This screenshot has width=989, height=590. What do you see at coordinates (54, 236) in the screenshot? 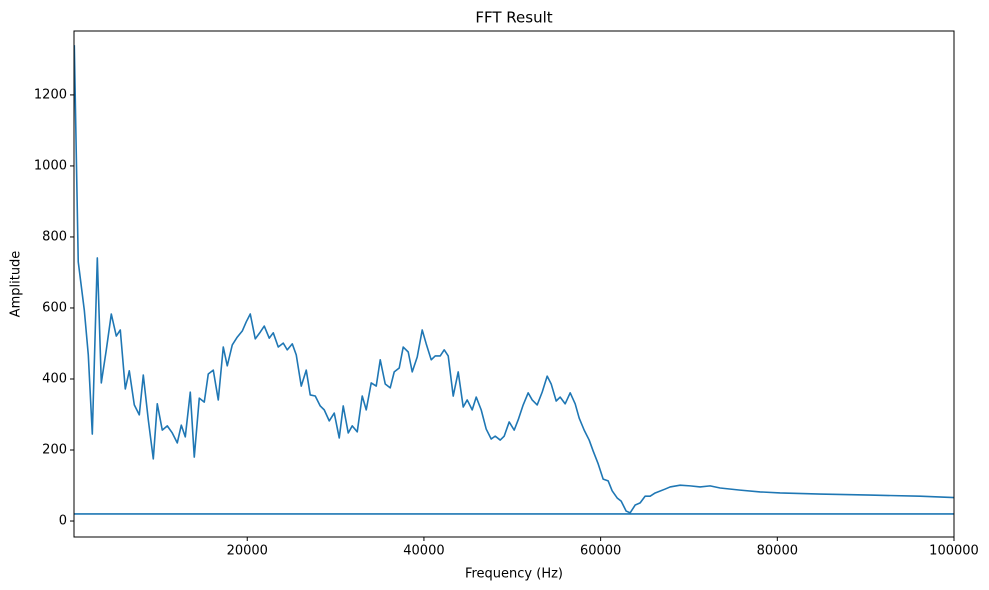
I see `y-tick-label: 800` at bounding box center [54, 236].